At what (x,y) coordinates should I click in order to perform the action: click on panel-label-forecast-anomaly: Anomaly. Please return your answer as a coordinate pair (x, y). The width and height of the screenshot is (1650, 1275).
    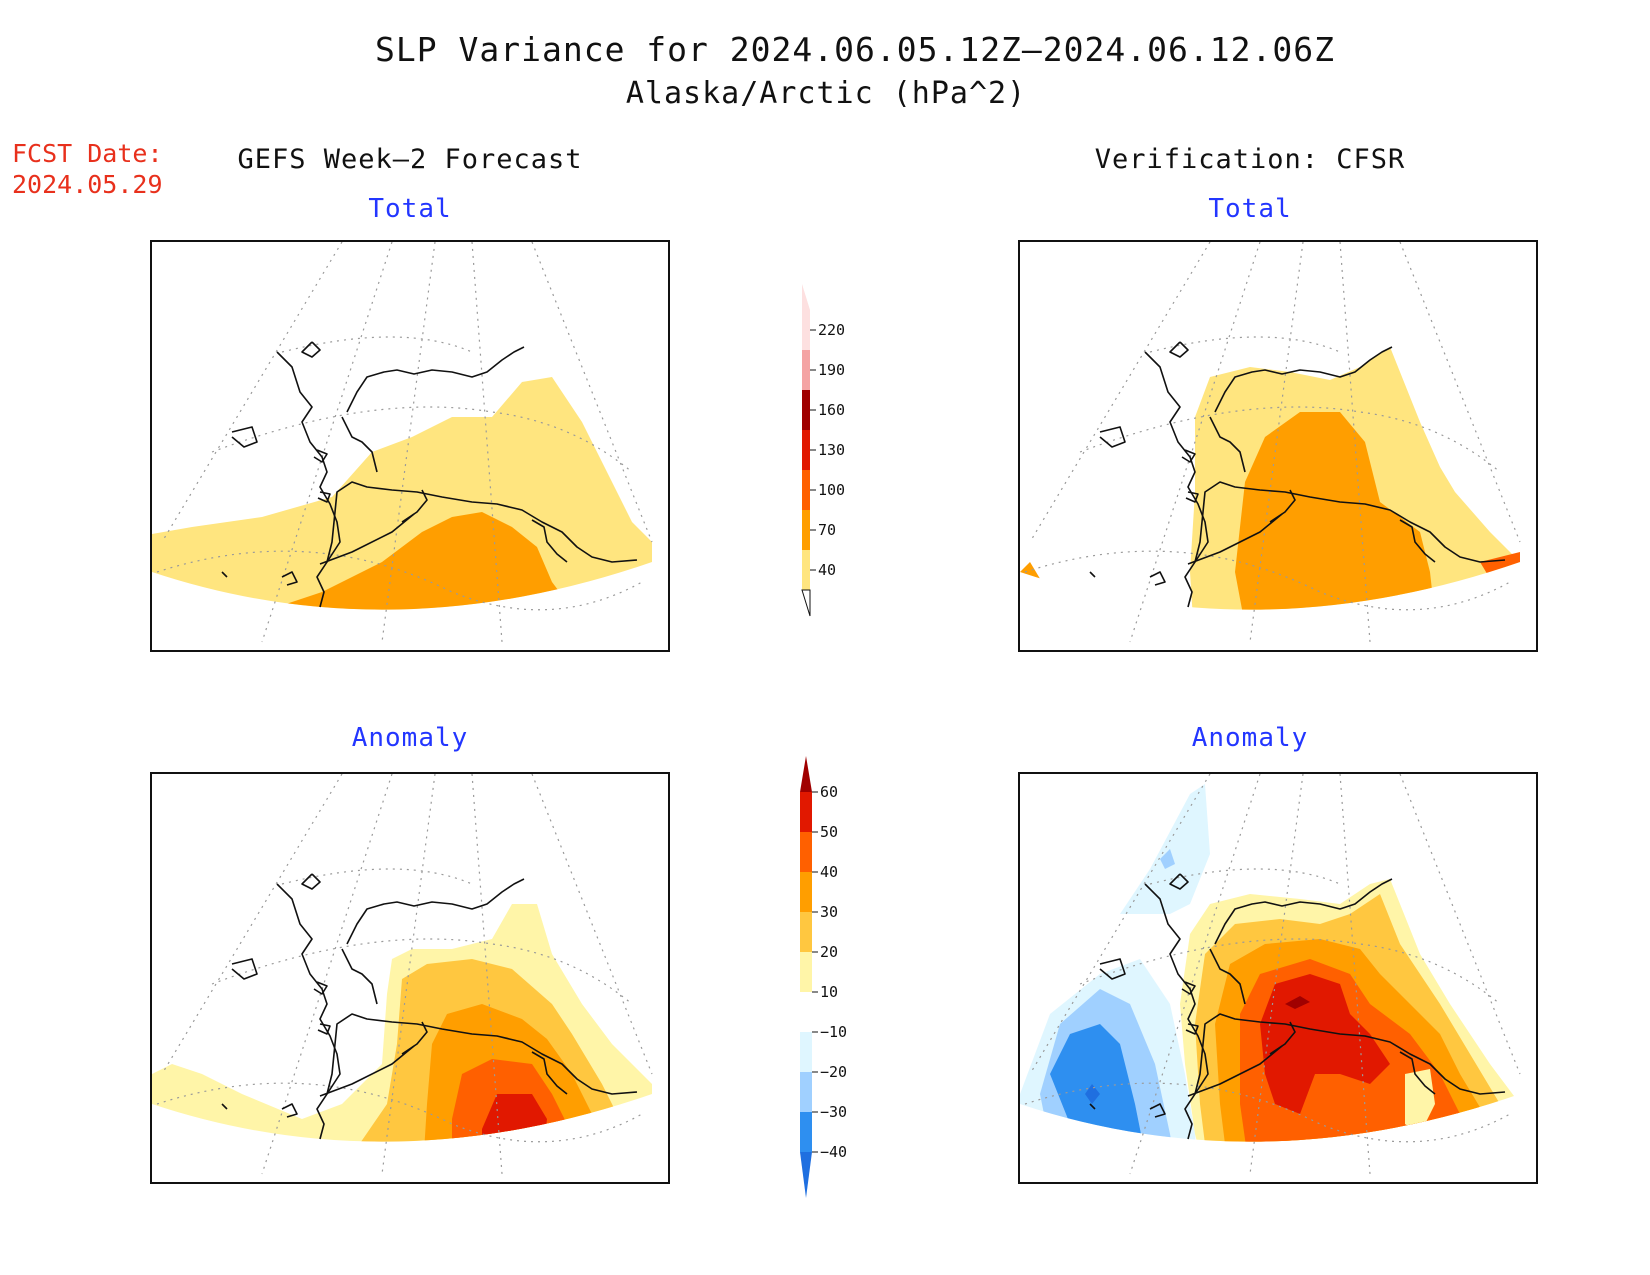
    Looking at the image, I should click on (410, 738).